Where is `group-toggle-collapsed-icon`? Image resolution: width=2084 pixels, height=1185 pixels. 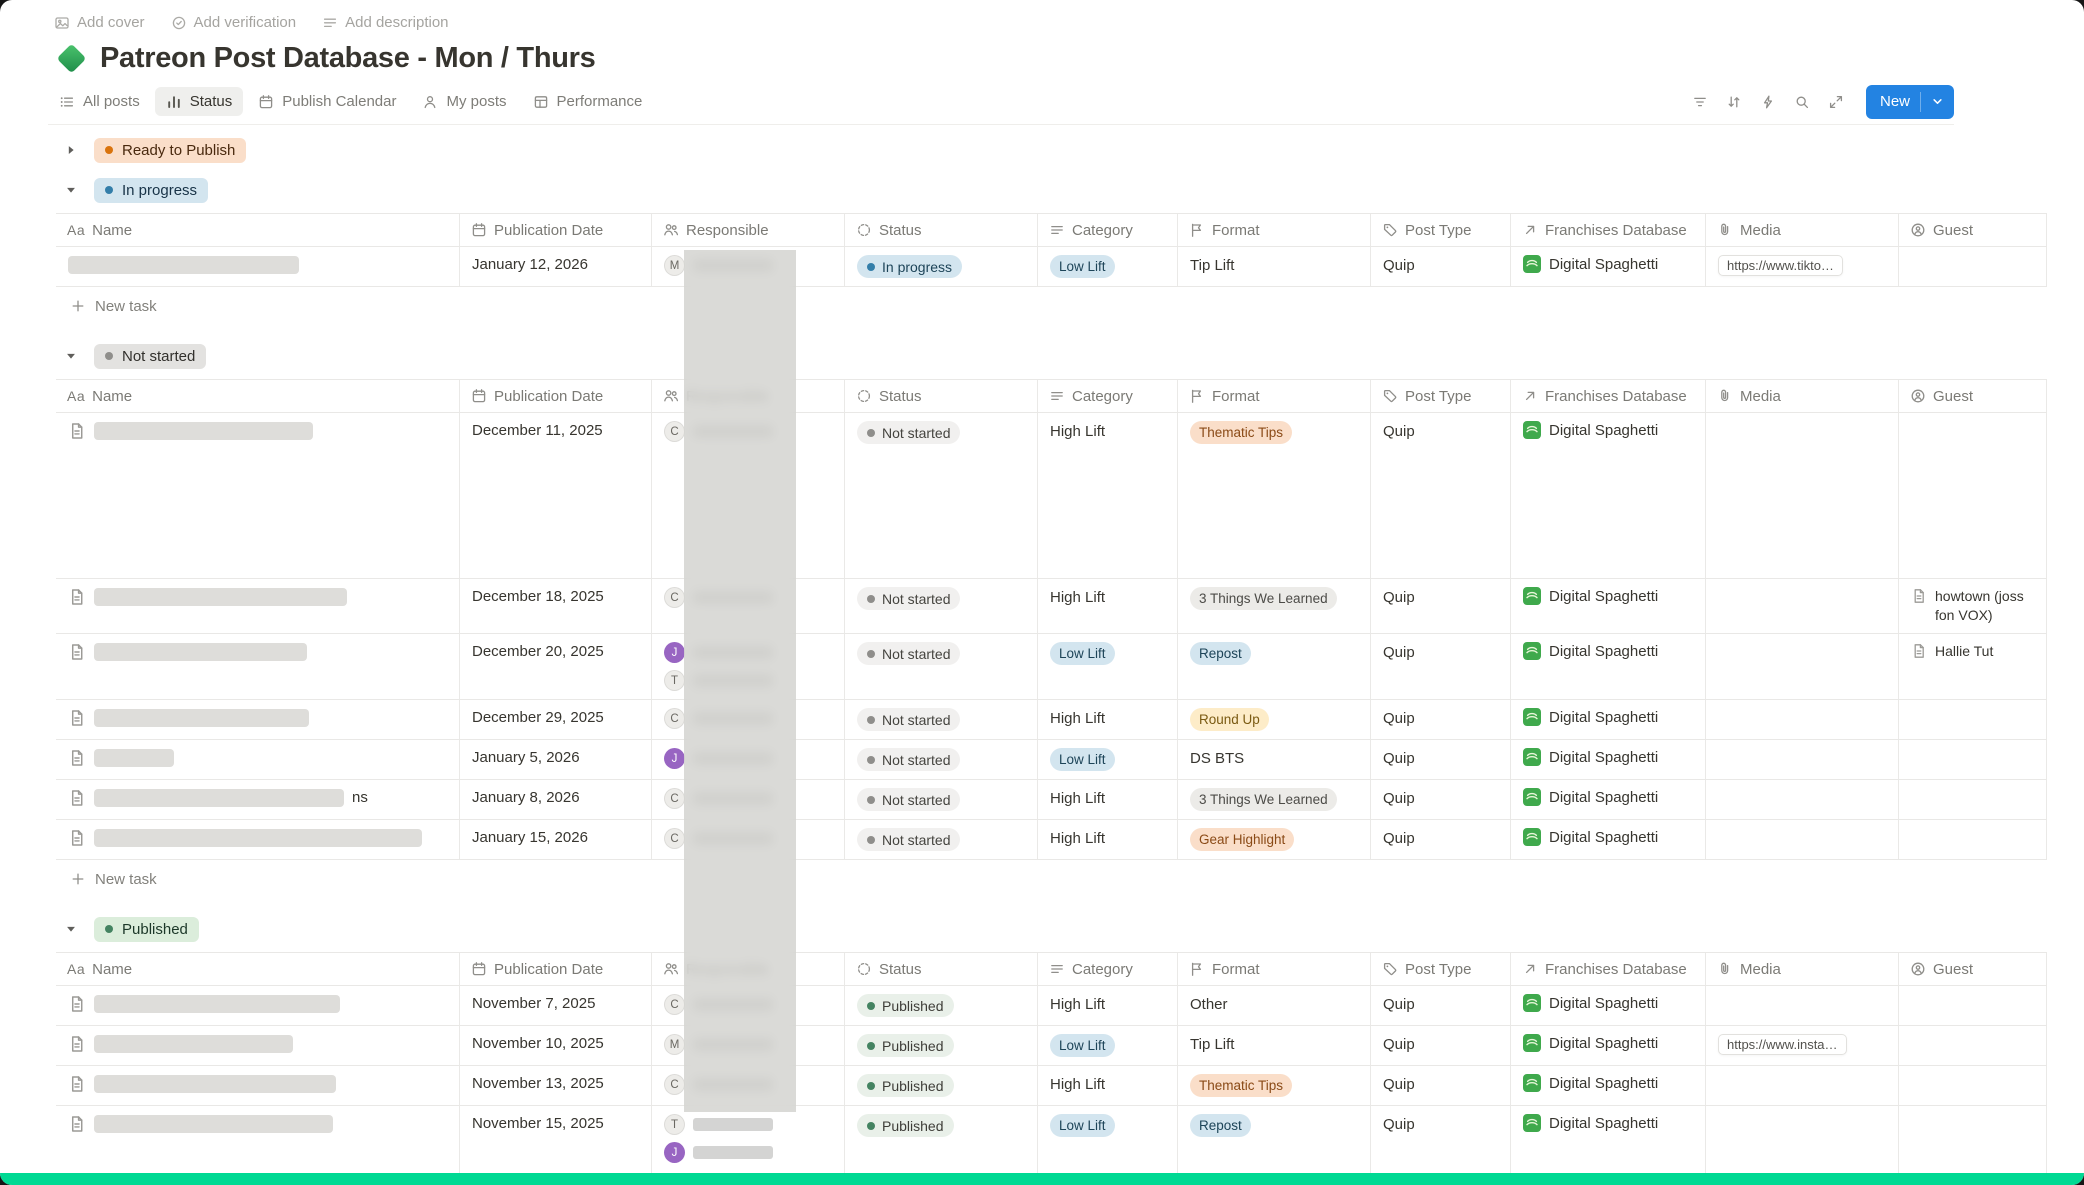
group-toggle-collapsed-icon is located at coordinates (71, 150).